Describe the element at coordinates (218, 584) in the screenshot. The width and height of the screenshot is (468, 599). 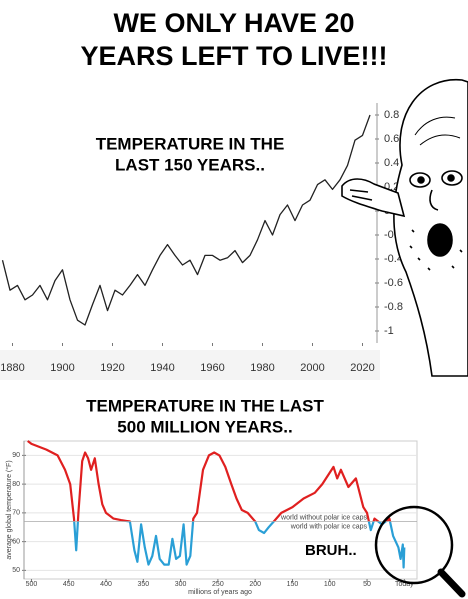
I see `x-tick-label: 250` at that location.